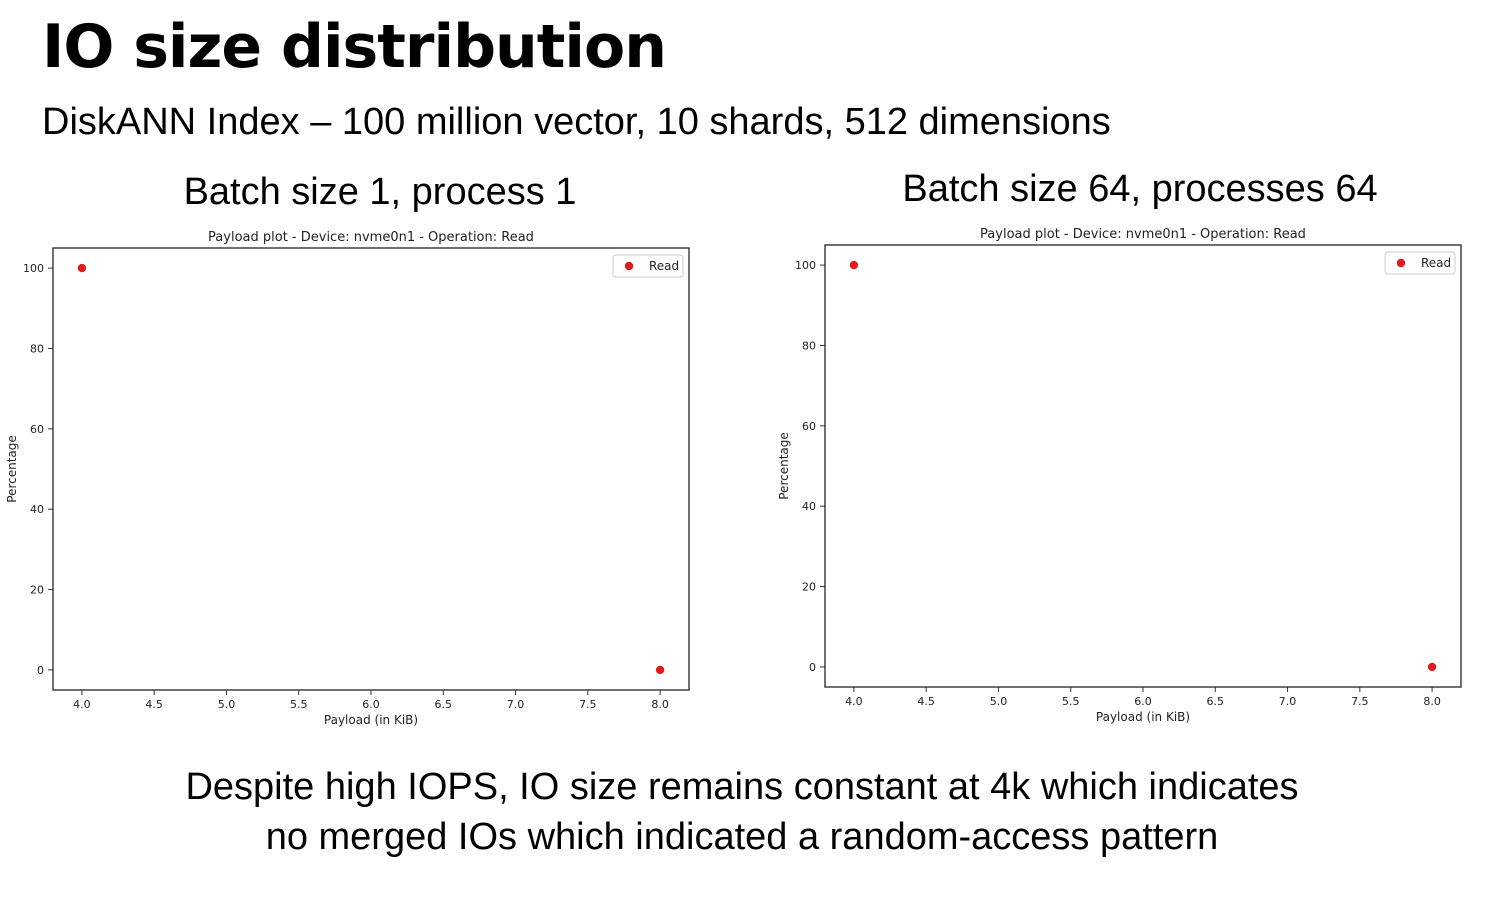  I want to click on panel-heading-left: Batch size 1, process 1, so click(380, 192).